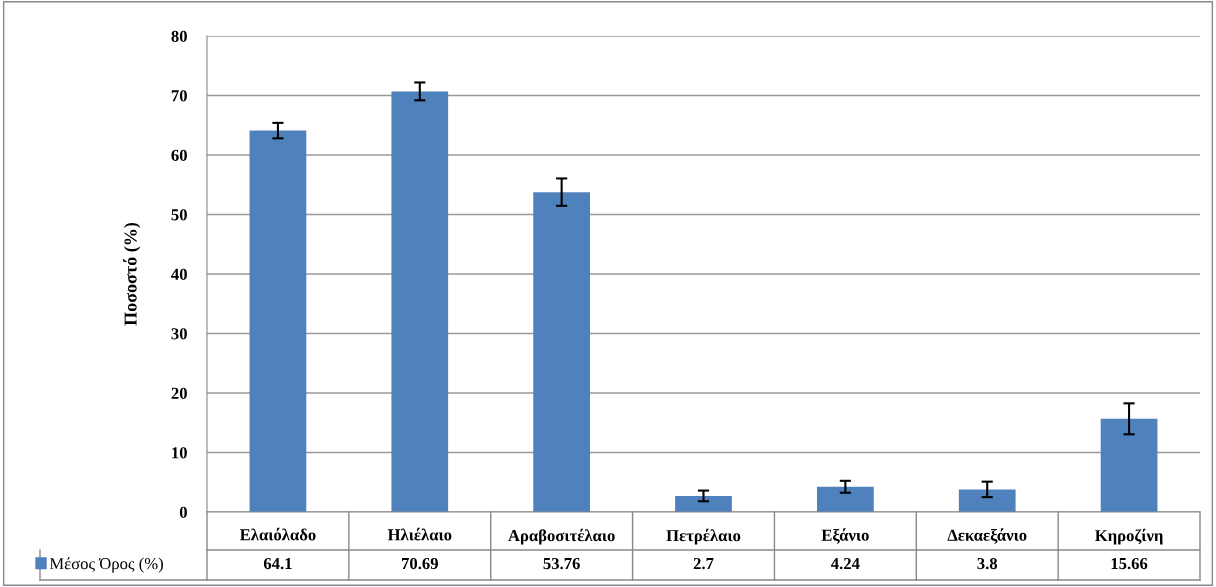 This screenshot has width=1216, height=587. I want to click on data-label: 15.66, so click(1129, 563).